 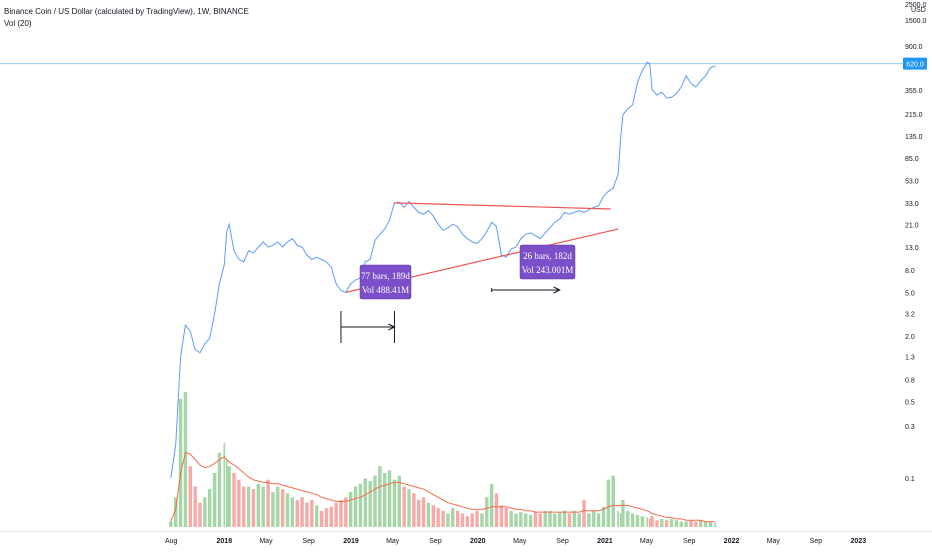 I want to click on price-tick-label: 53.0, so click(x=912, y=181).